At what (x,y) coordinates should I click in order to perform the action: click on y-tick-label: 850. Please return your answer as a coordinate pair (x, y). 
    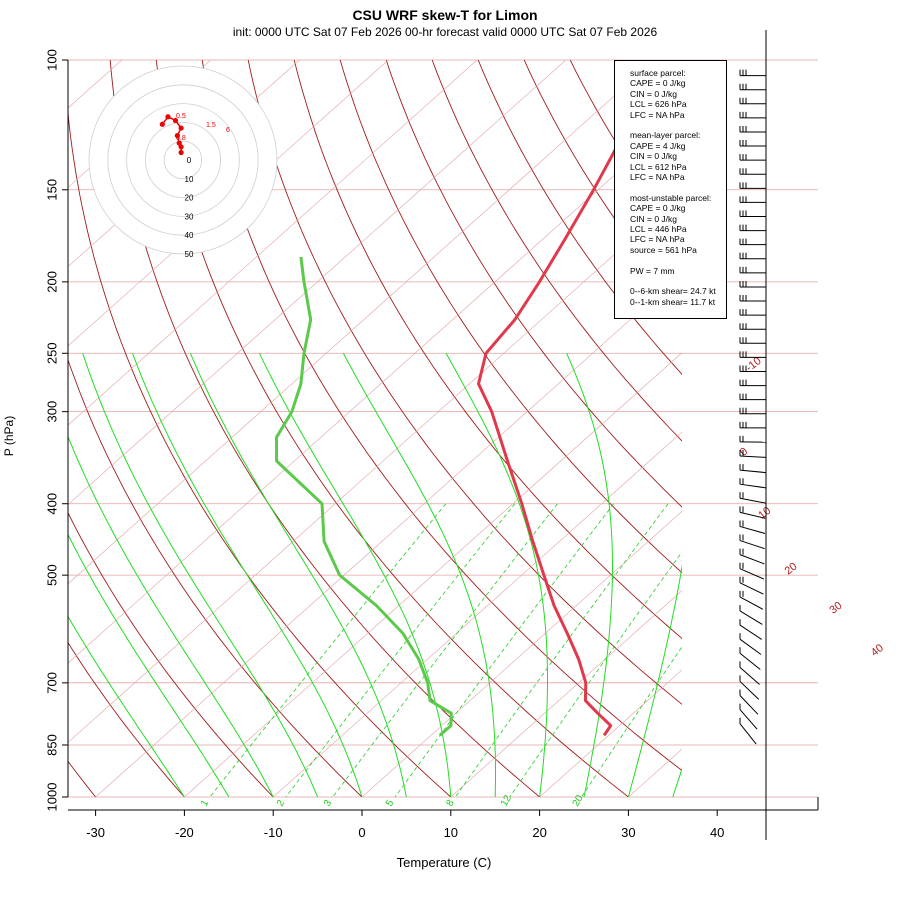
    Looking at the image, I should click on (52, 745).